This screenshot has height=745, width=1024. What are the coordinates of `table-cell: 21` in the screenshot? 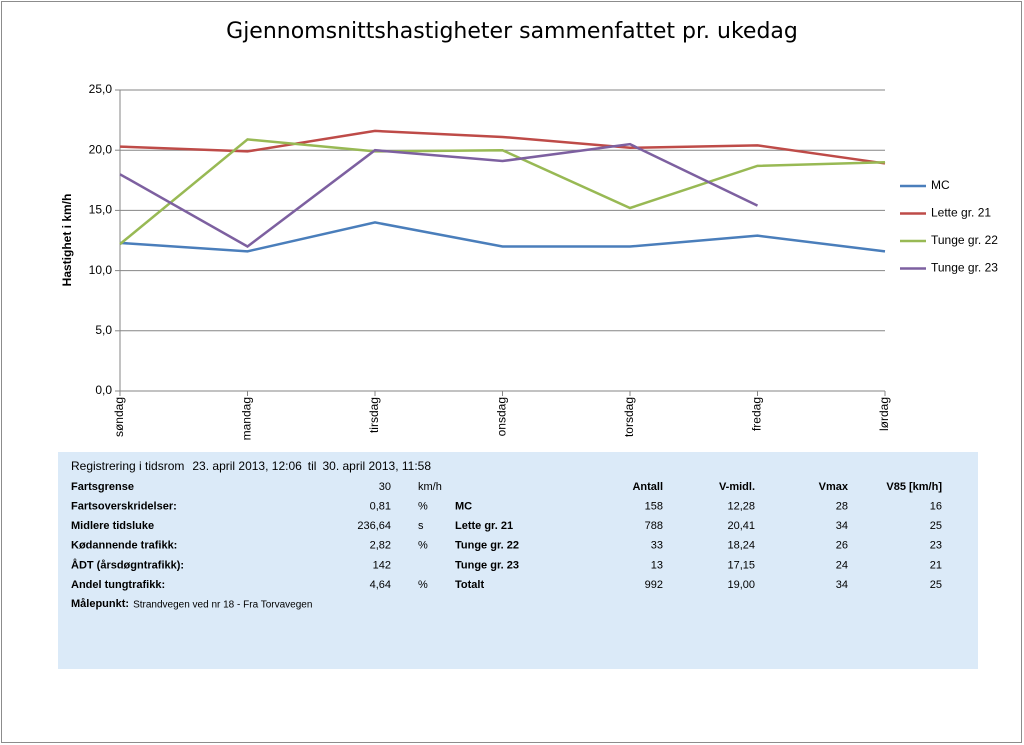 It's located at (936, 565).